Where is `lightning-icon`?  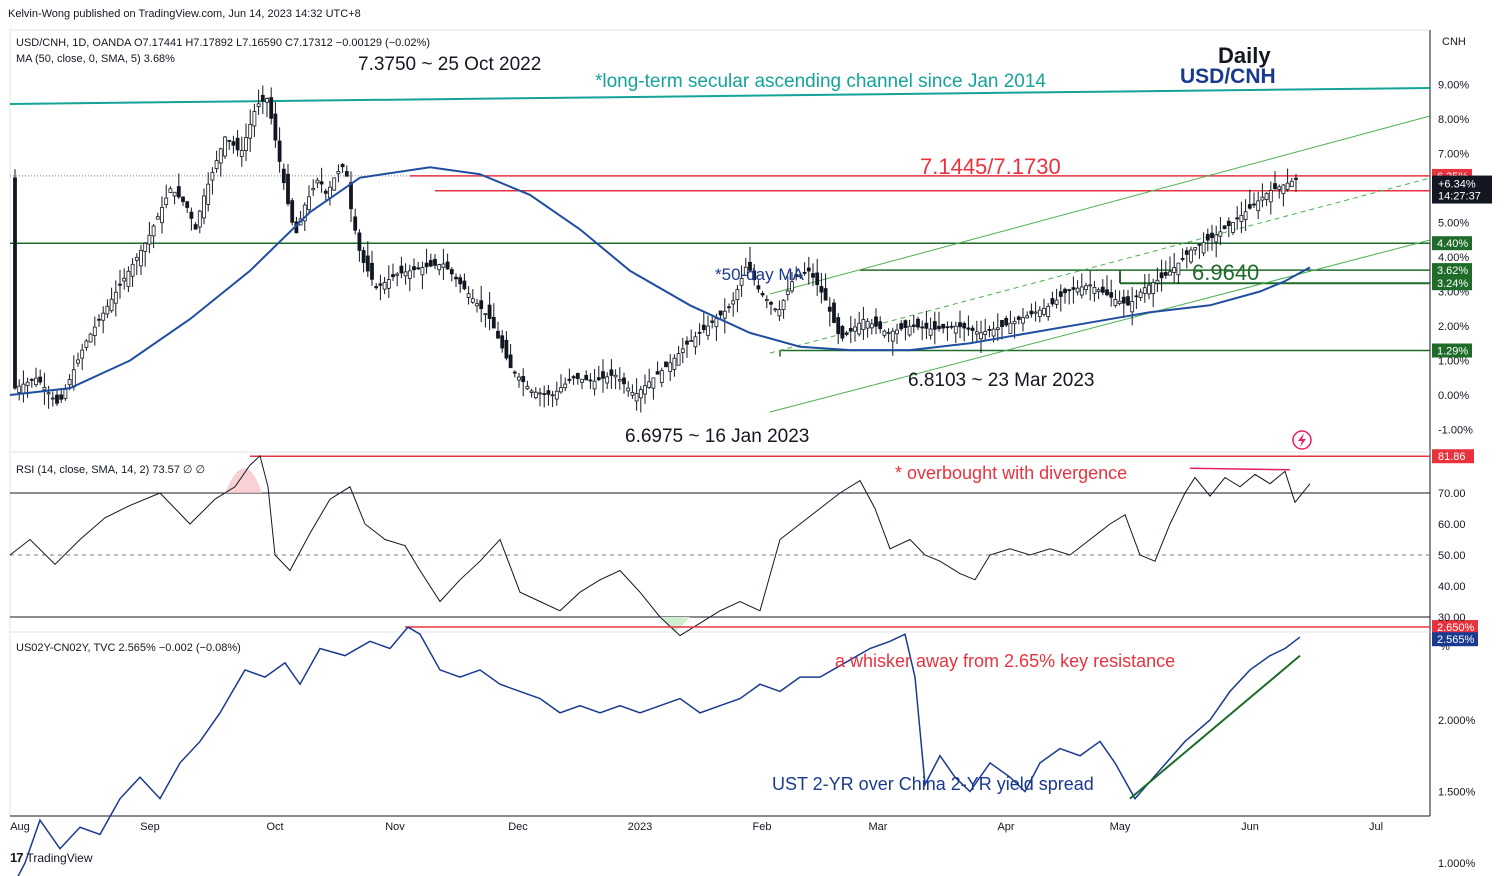
lightning-icon is located at coordinates (1302, 440).